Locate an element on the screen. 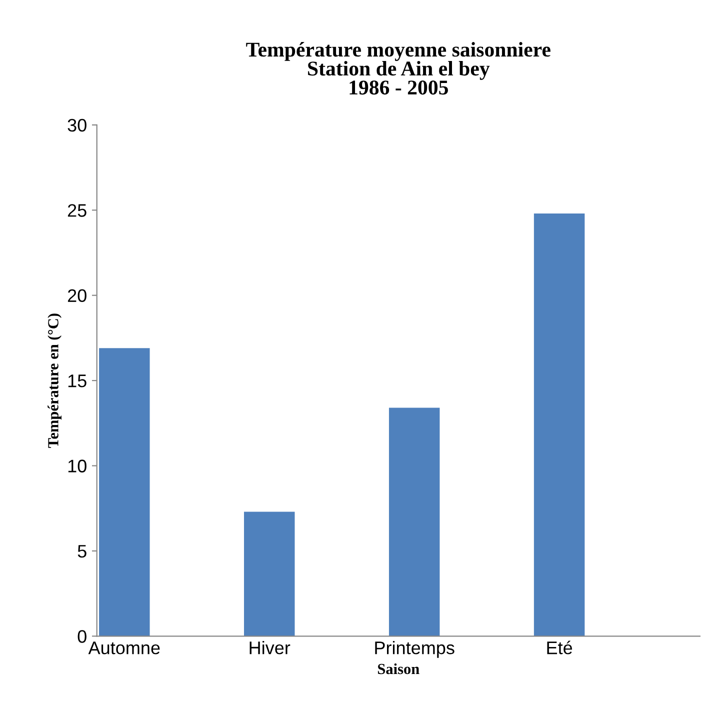 The image size is (707, 718). chart-title: Température moyenne saisonniere Station de Ain el bey 1986 - 2005 is located at coordinates (398, 68).